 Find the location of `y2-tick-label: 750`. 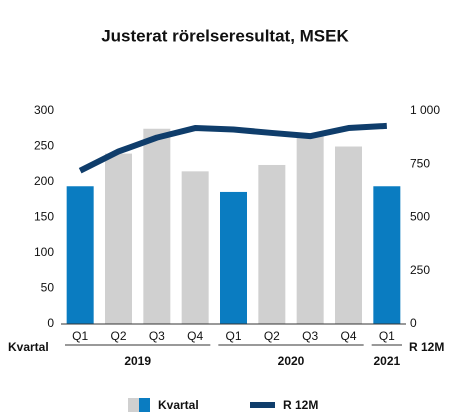

y2-tick-label: 750 is located at coordinates (420, 163).